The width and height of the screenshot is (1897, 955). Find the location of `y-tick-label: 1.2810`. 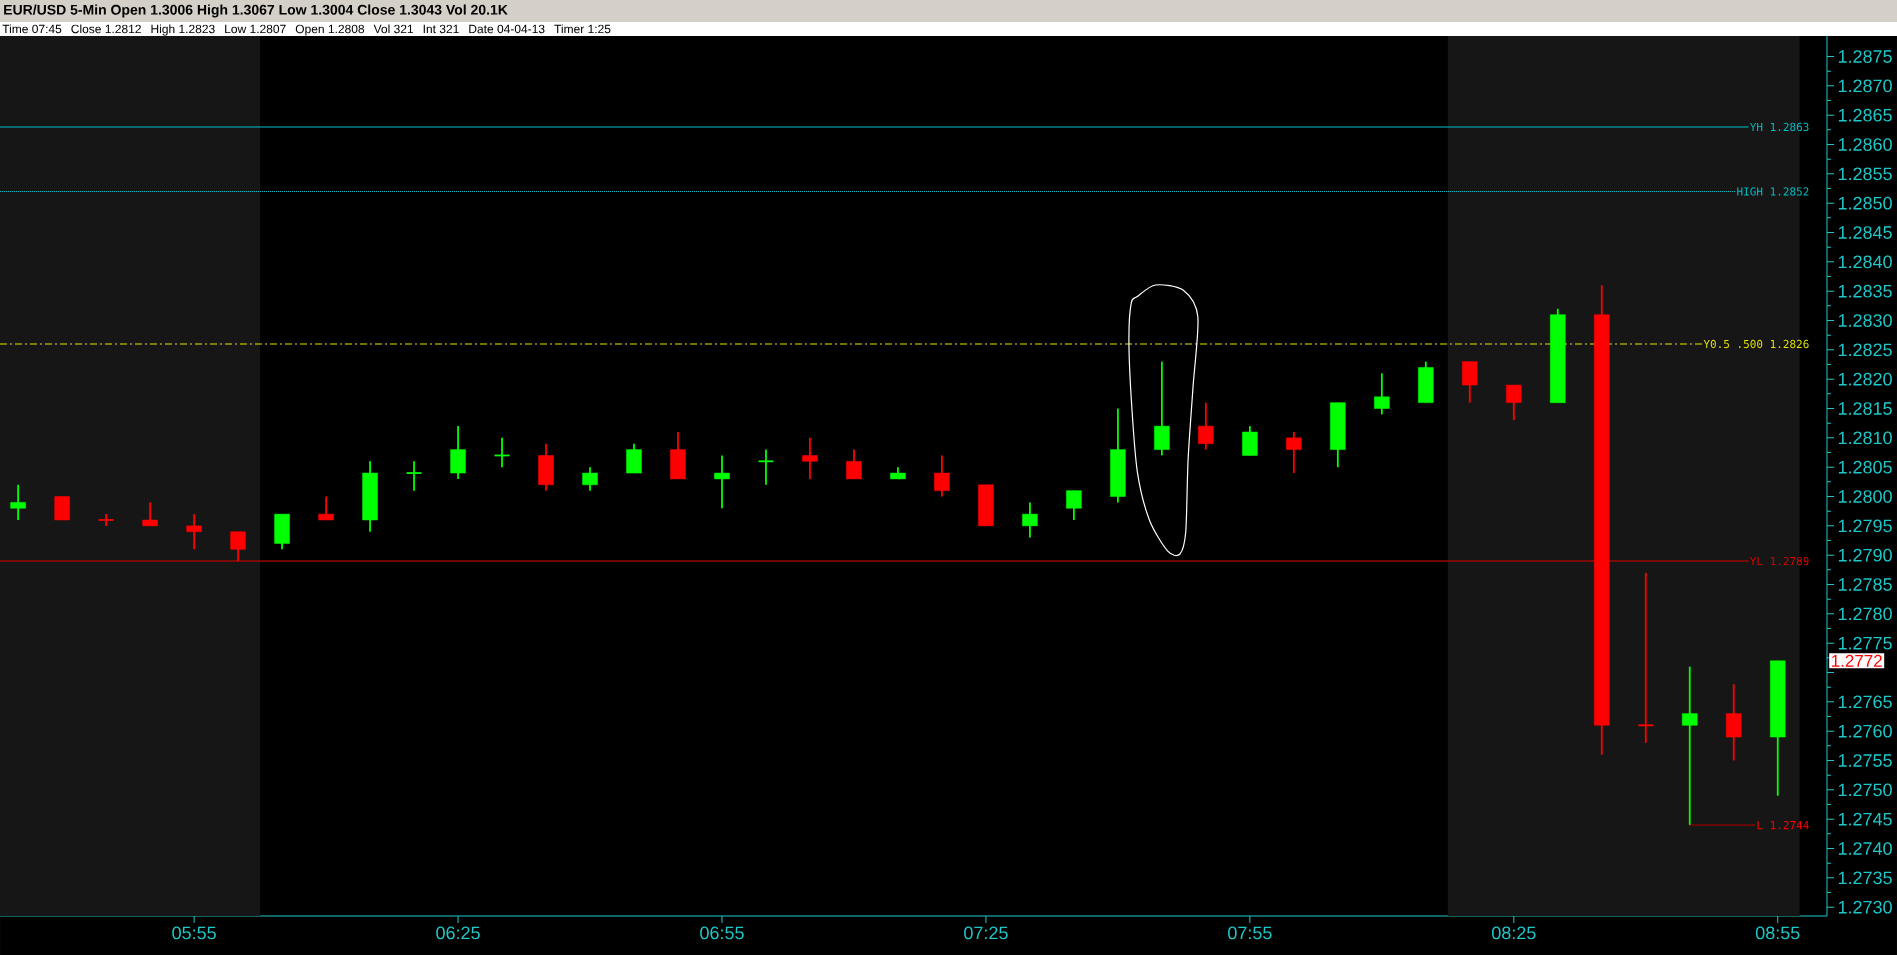

y-tick-label: 1.2810 is located at coordinates (1865, 438).